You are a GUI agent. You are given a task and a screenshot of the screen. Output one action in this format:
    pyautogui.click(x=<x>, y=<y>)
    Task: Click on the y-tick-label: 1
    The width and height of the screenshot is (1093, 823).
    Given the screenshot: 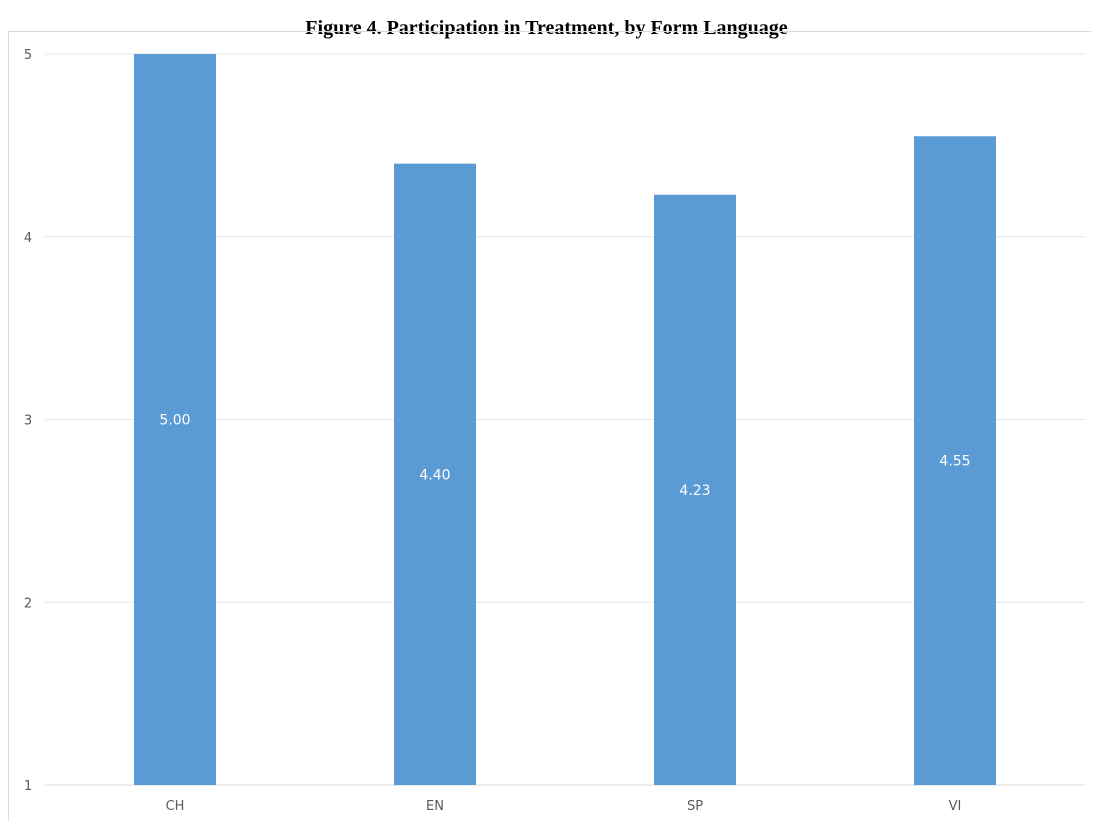 What is the action you would take?
    pyautogui.click(x=28, y=786)
    